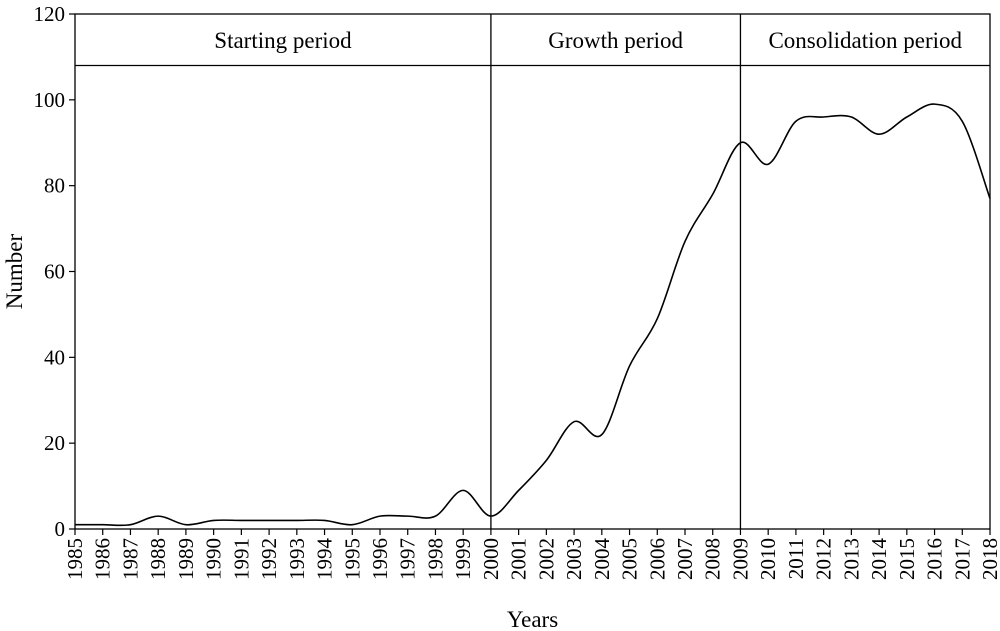  I want to click on x-tick-label: 1999, so click(463, 559).